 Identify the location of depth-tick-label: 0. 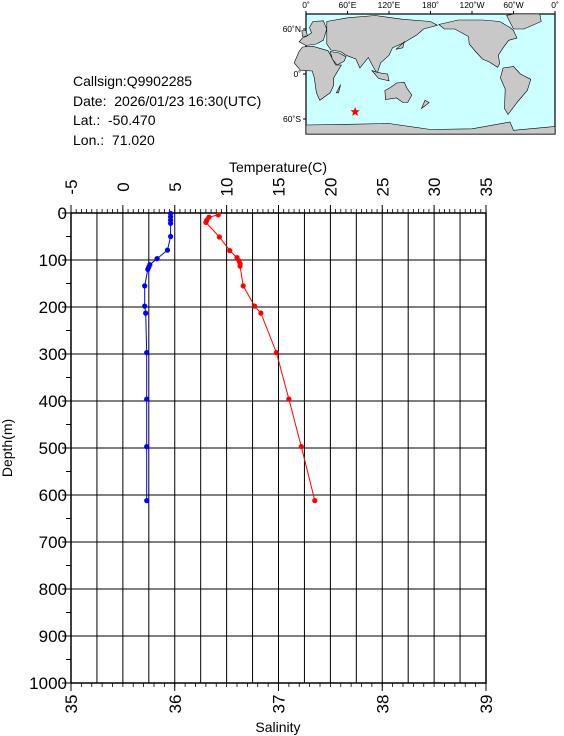
(62, 213).